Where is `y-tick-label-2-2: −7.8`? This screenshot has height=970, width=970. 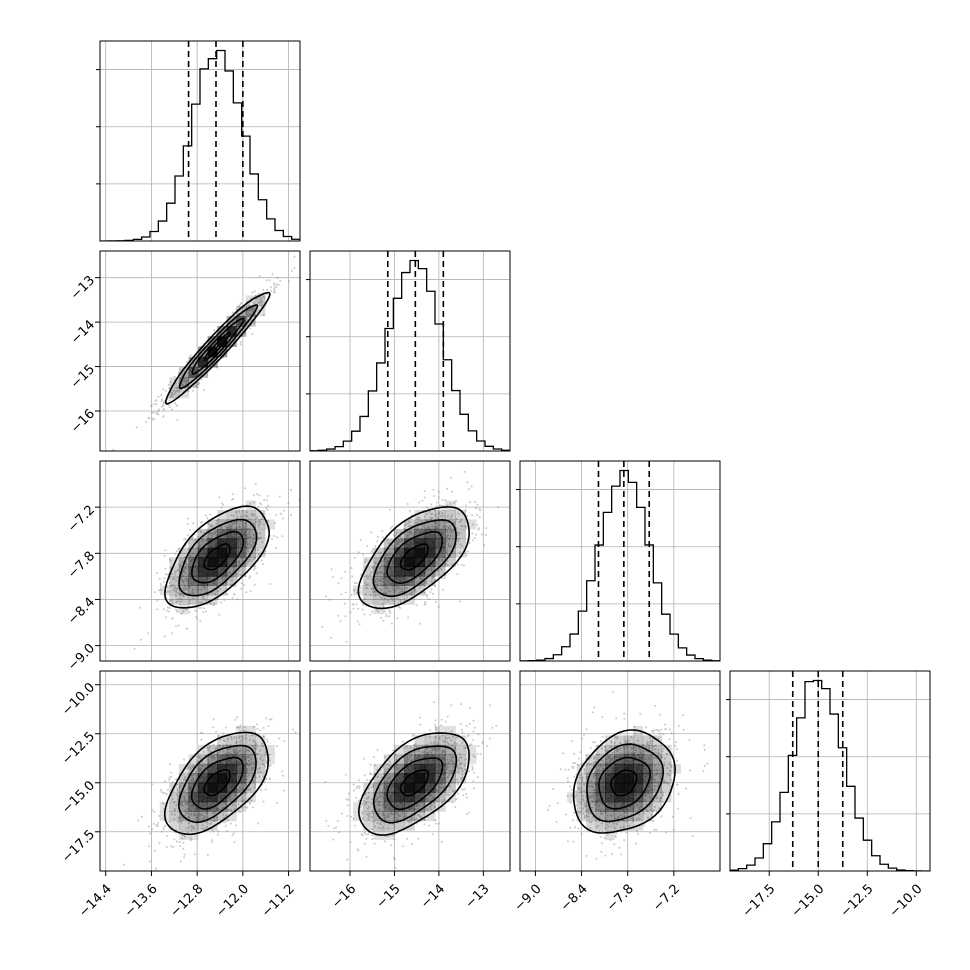 y-tick-label-2-2: −7.8 is located at coordinates (81, 565).